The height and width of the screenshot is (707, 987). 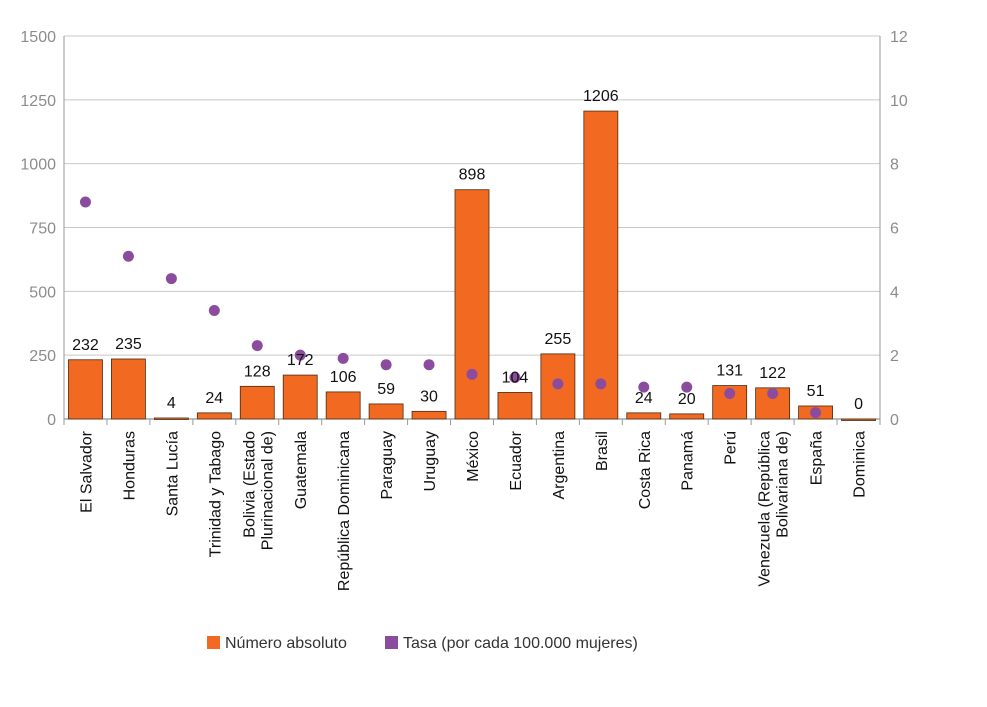 What do you see at coordinates (899, 101) in the screenshot?
I see `right-tick-label: 10` at bounding box center [899, 101].